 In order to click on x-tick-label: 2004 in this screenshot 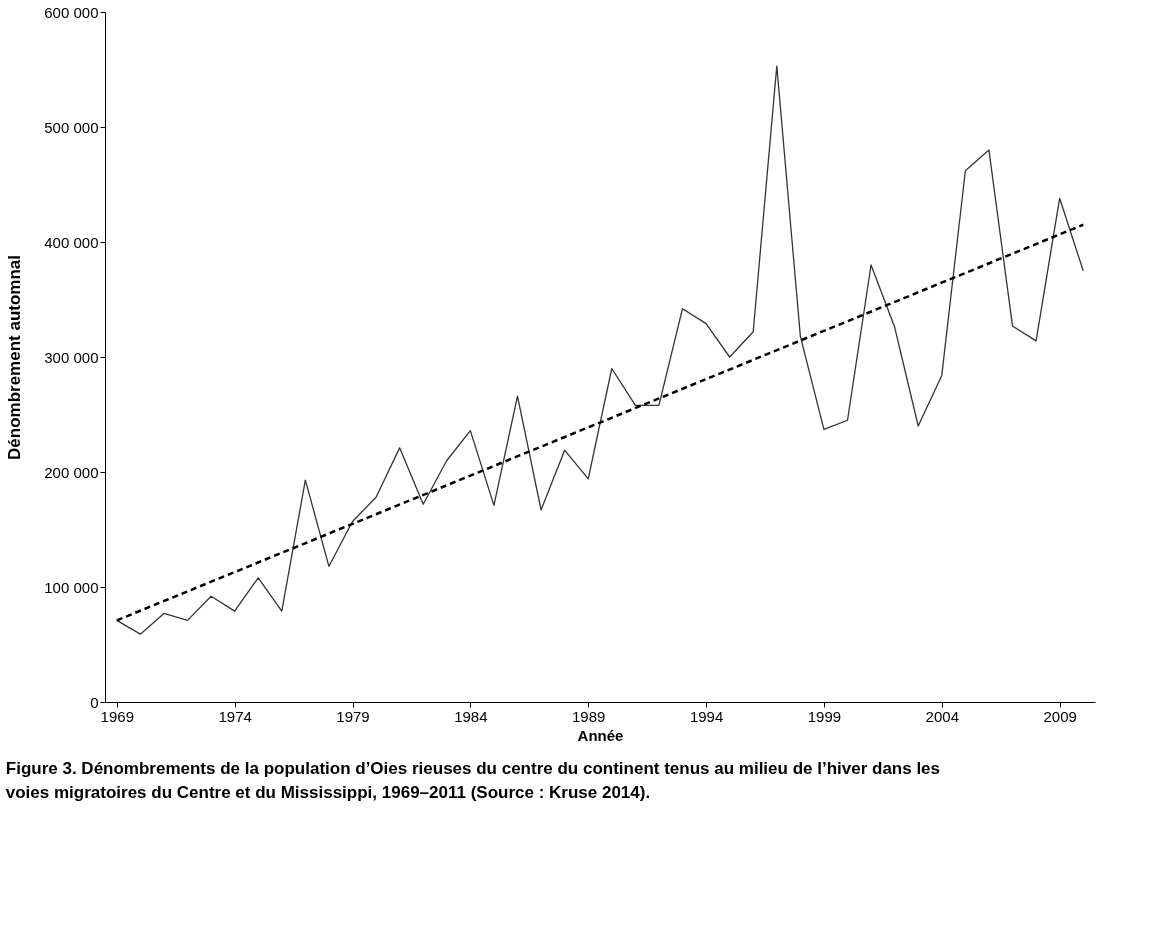, I will do `click(942, 716)`.